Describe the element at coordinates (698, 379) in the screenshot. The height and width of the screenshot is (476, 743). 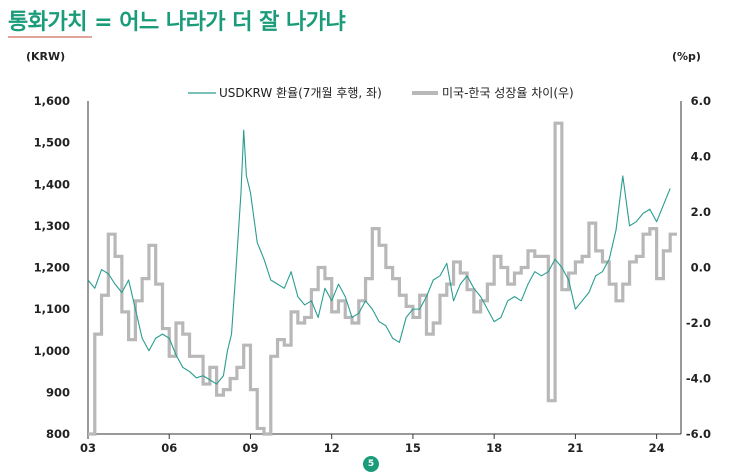
I see `y-right-tick-label: -4.0` at that location.